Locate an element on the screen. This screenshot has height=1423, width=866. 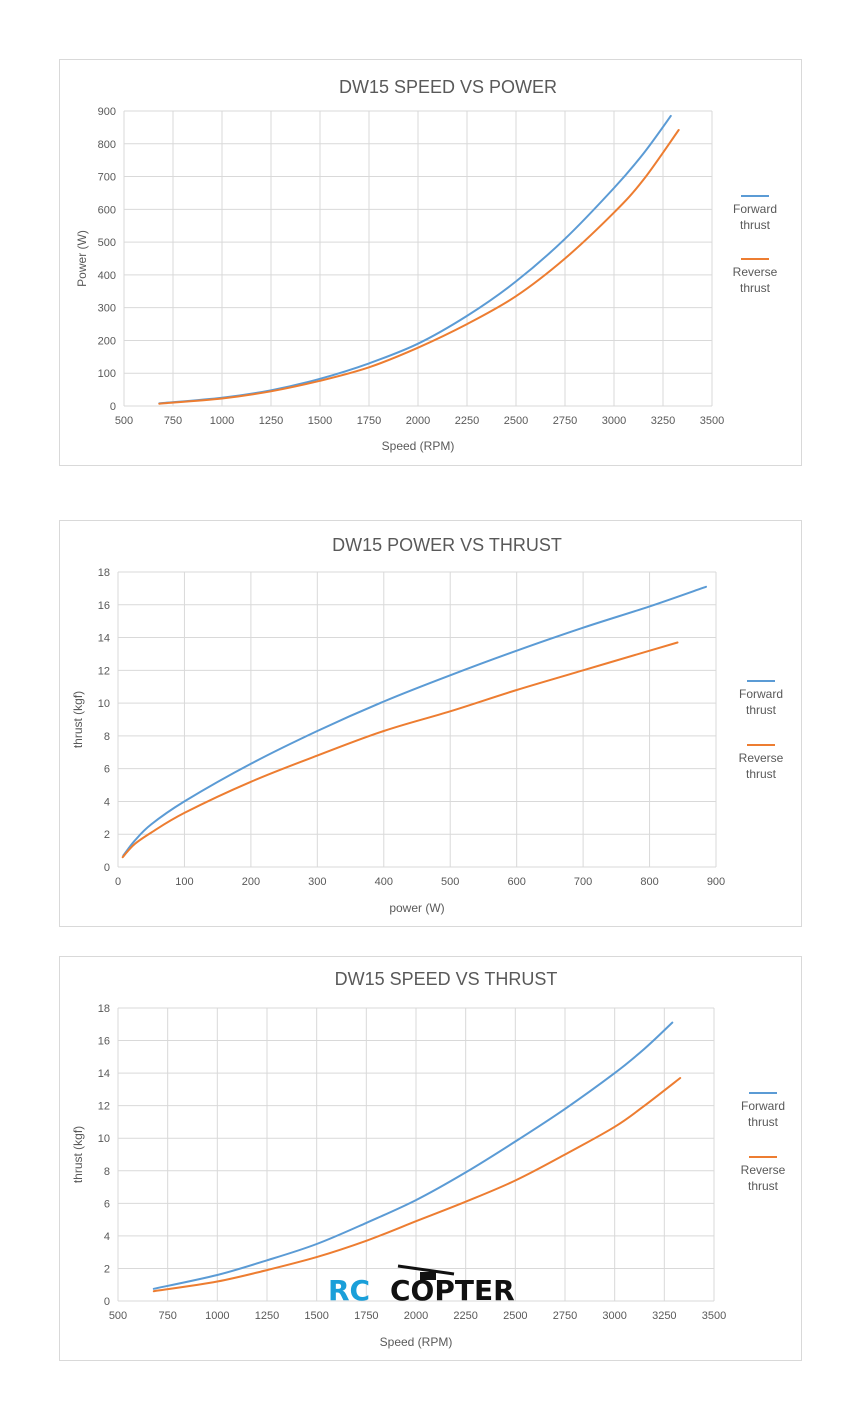
x-tick-label: 0 is located at coordinates (118, 882).